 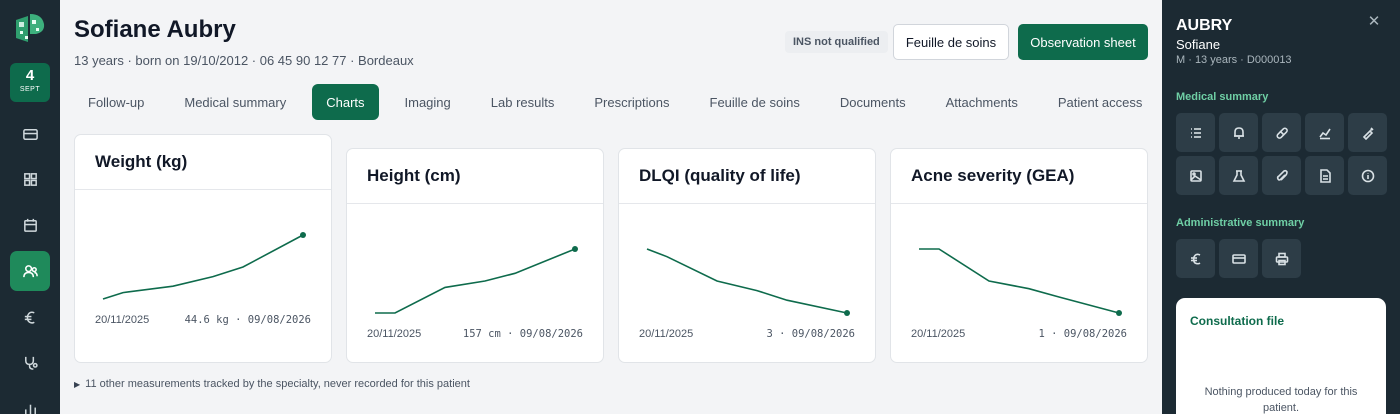 What do you see at coordinates (30, 75) in the screenshot?
I see `date-day: 4` at bounding box center [30, 75].